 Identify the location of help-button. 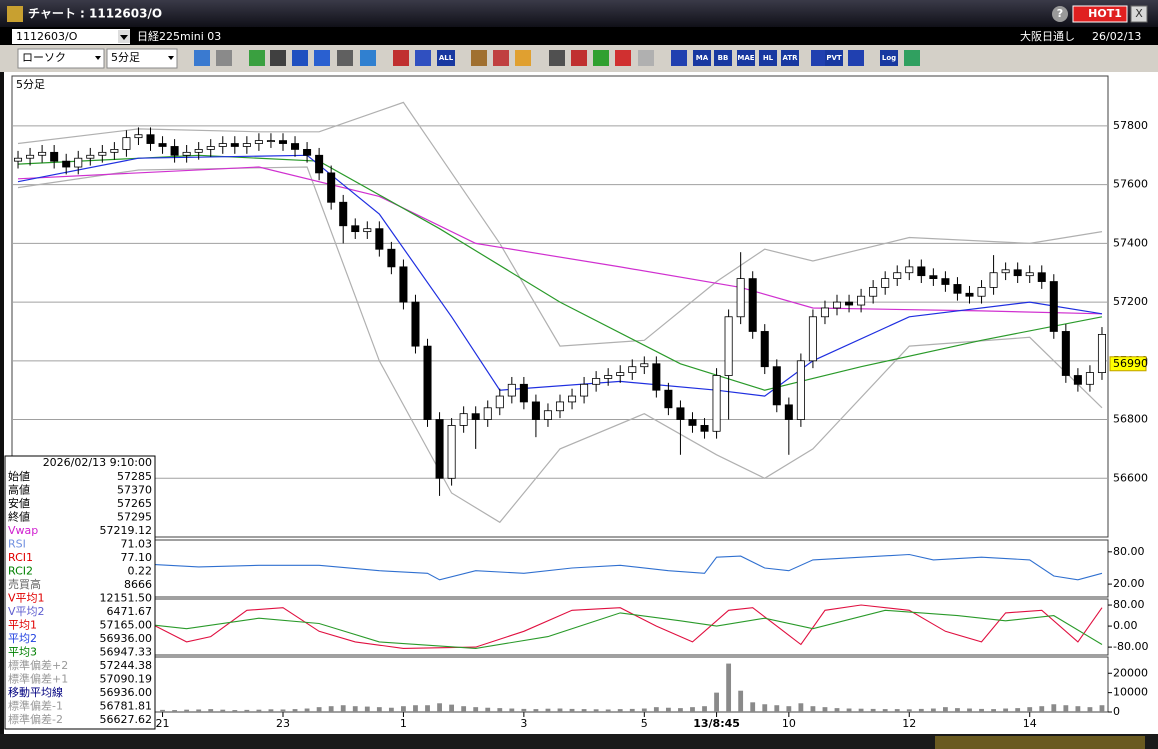
(1060, 14).